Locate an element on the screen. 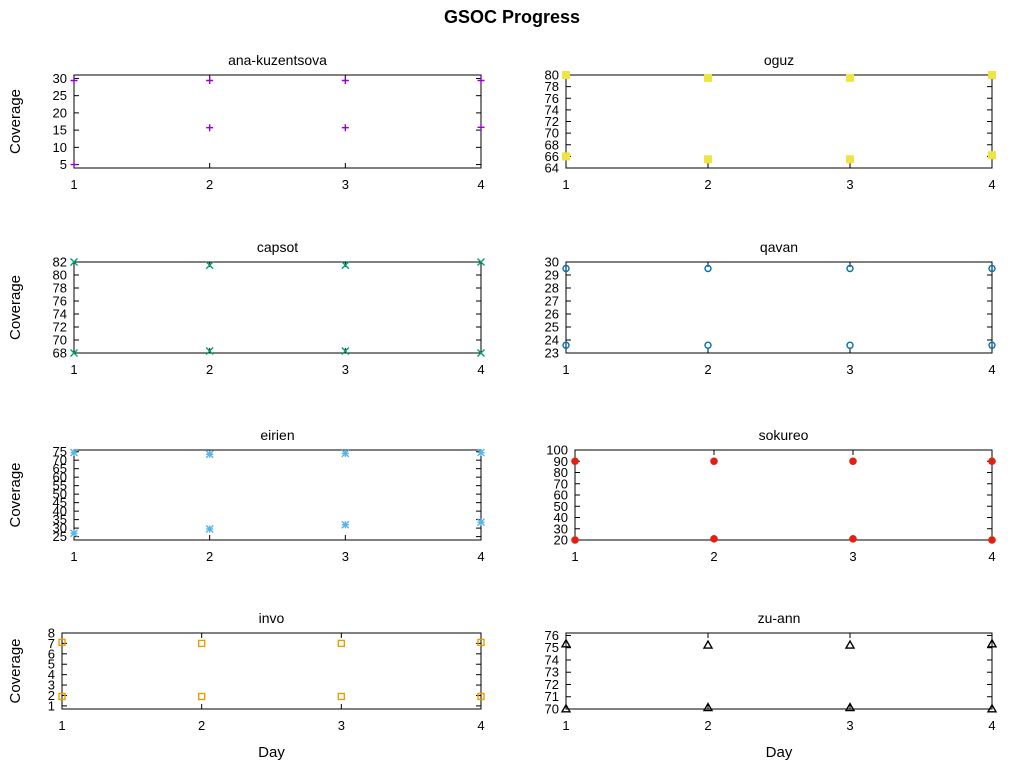  y-tick-label: 90 is located at coordinates (561, 461).